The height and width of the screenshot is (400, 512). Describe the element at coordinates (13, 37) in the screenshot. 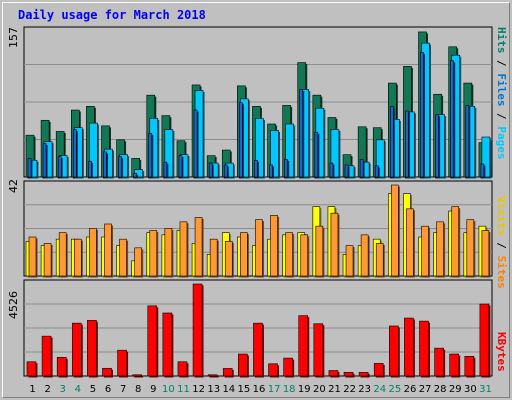

I see `hits-ymax-label: 157` at that location.